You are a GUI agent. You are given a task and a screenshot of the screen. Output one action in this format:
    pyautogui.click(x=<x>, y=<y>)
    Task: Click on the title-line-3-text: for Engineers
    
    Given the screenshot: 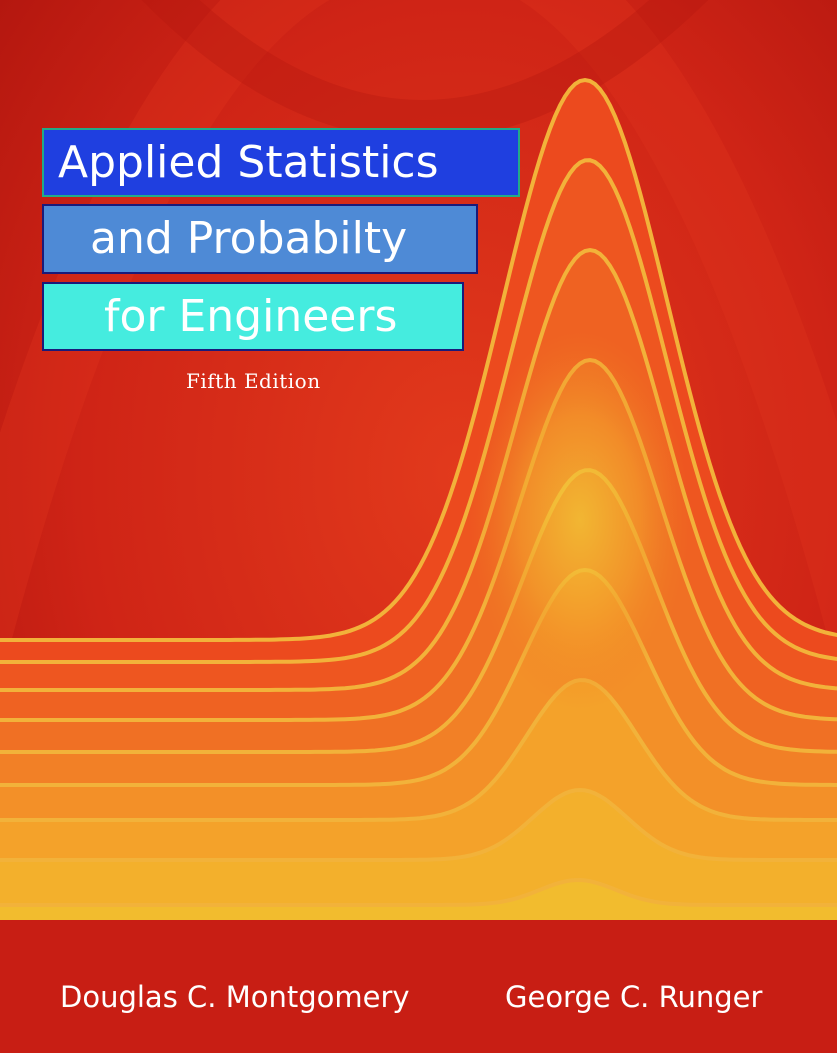 What is the action you would take?
    pyautogui.click(x=251, y=316)
    